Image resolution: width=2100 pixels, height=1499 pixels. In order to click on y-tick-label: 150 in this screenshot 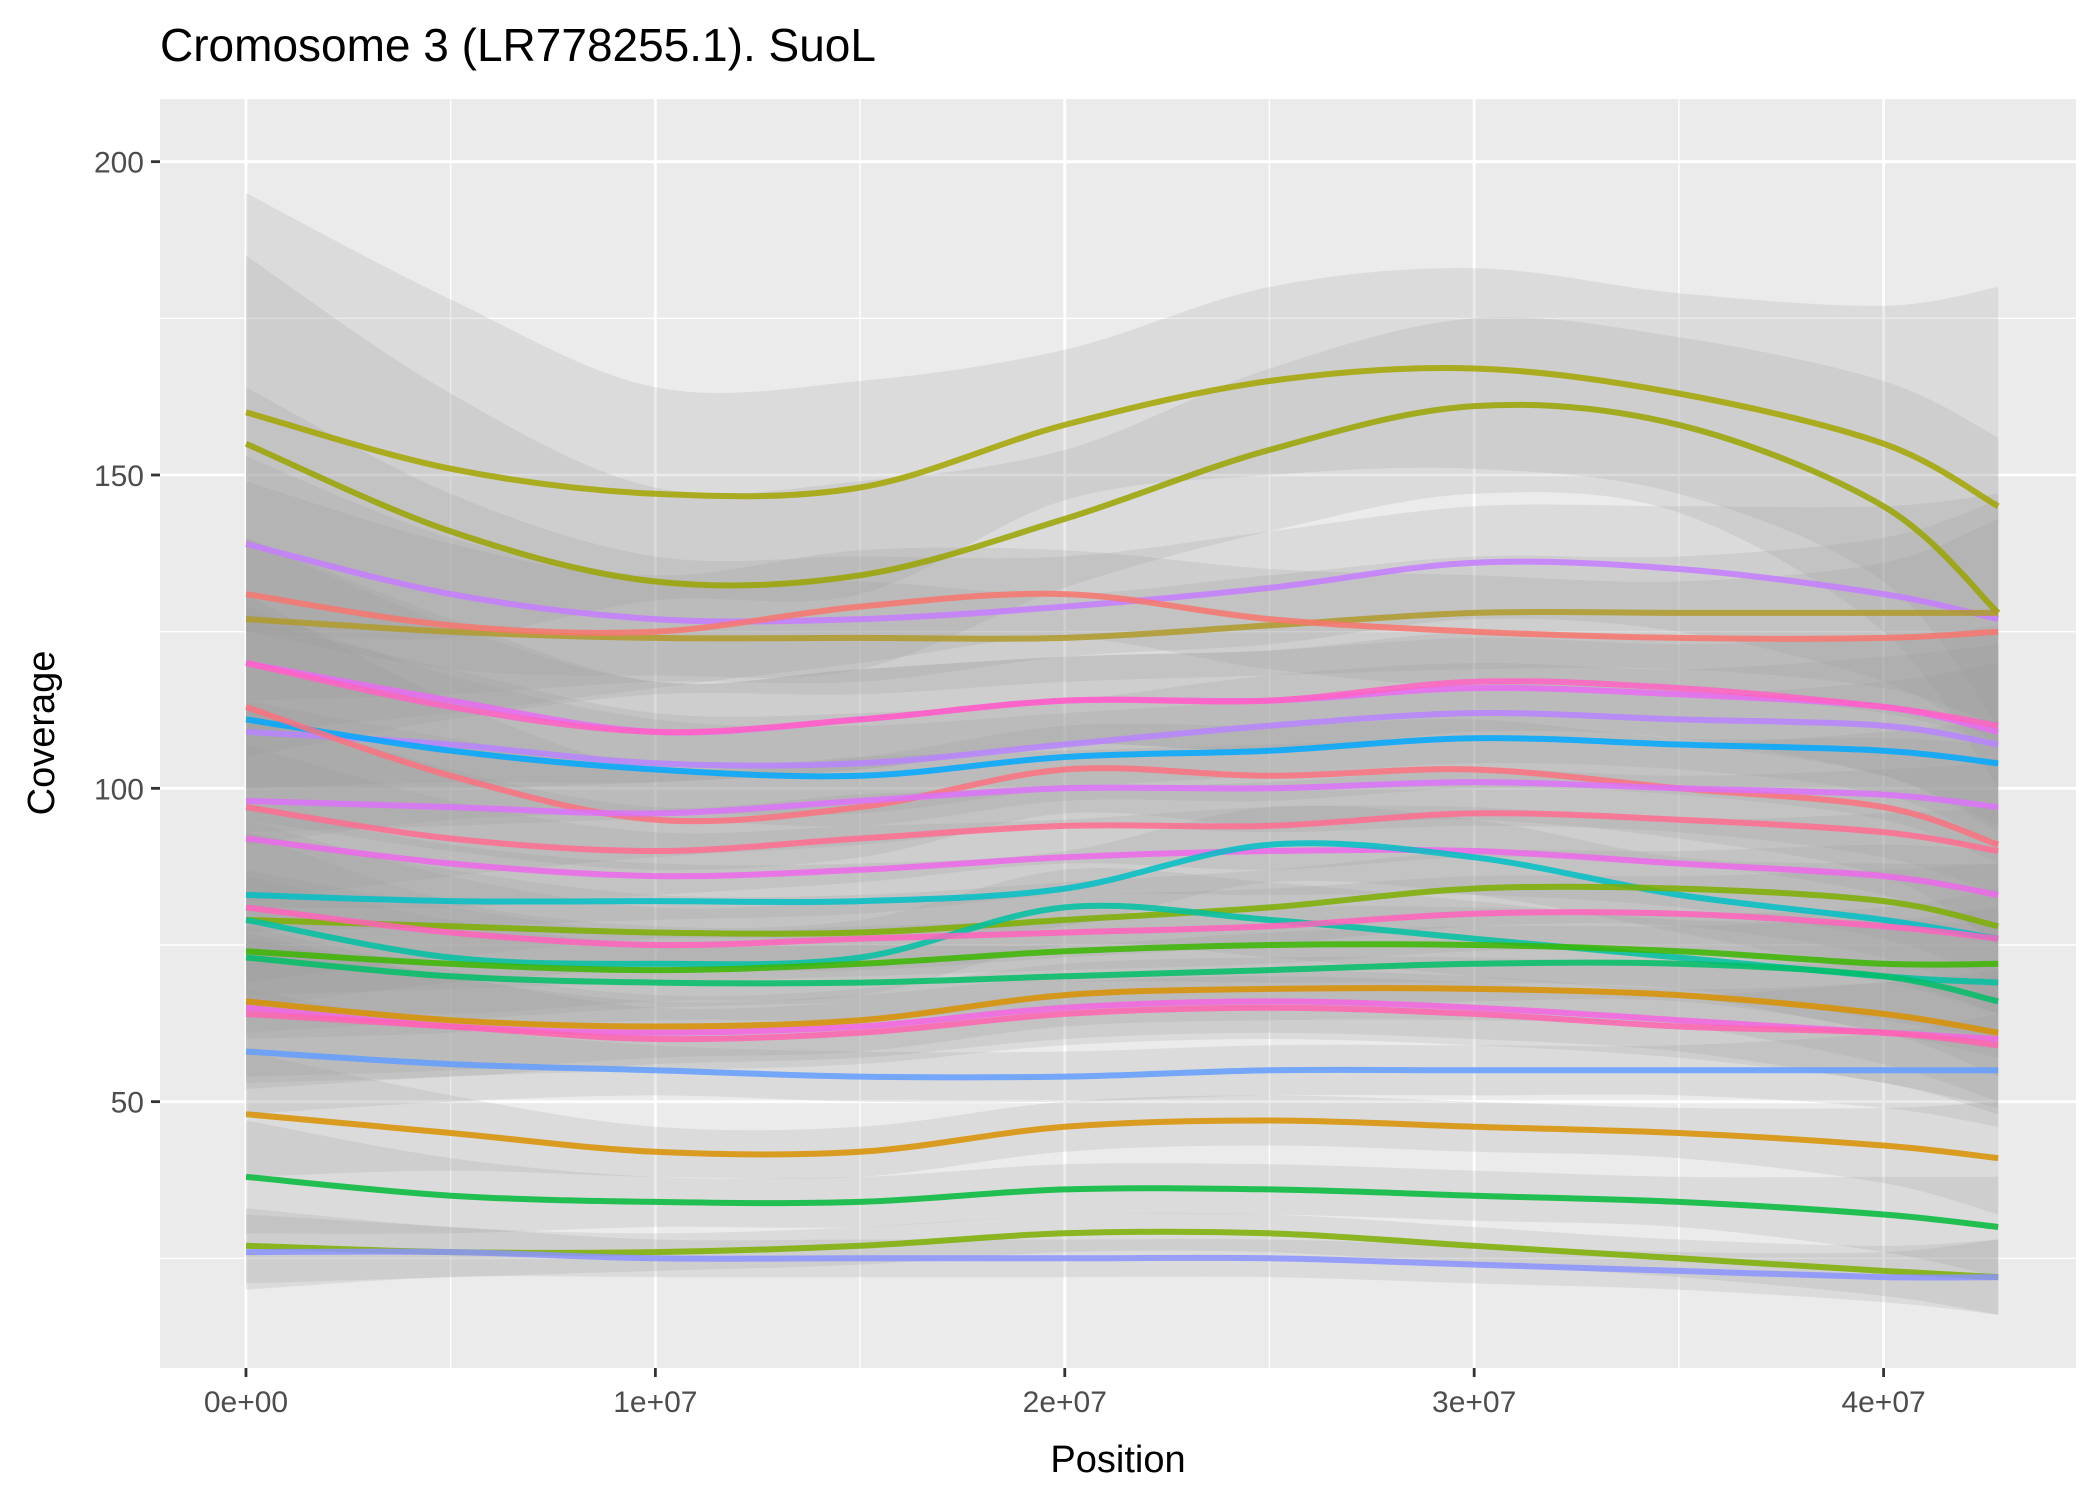, I will do `click(119, 476)`.